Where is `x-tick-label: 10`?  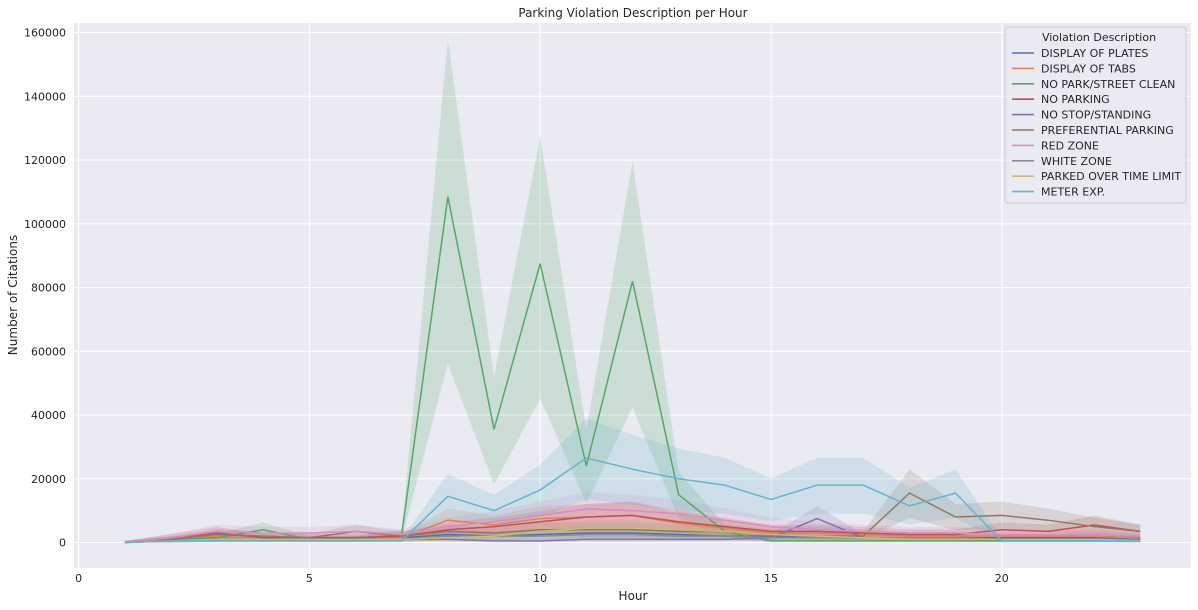
x-tick-label: 10 is located at coordinates (540, 578).